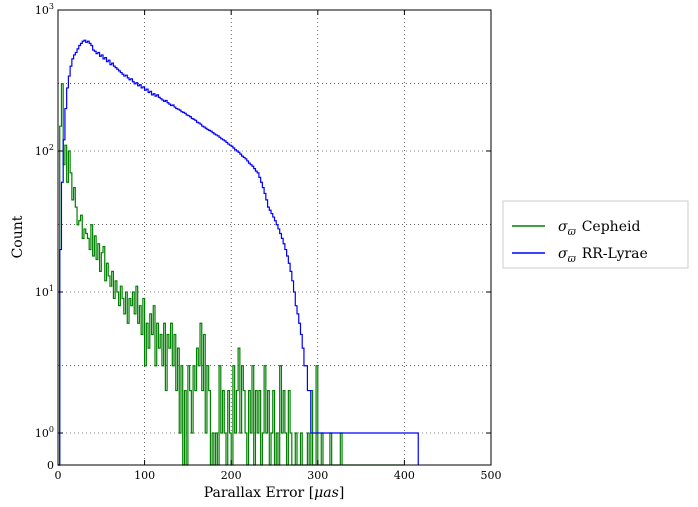 The width and height of the screenshot is (698, 507). What do you see at coordinates (563, 227) in the screenshot?
I see `legend-sigma-cepheid: σ` at bounding box center [563, 227].